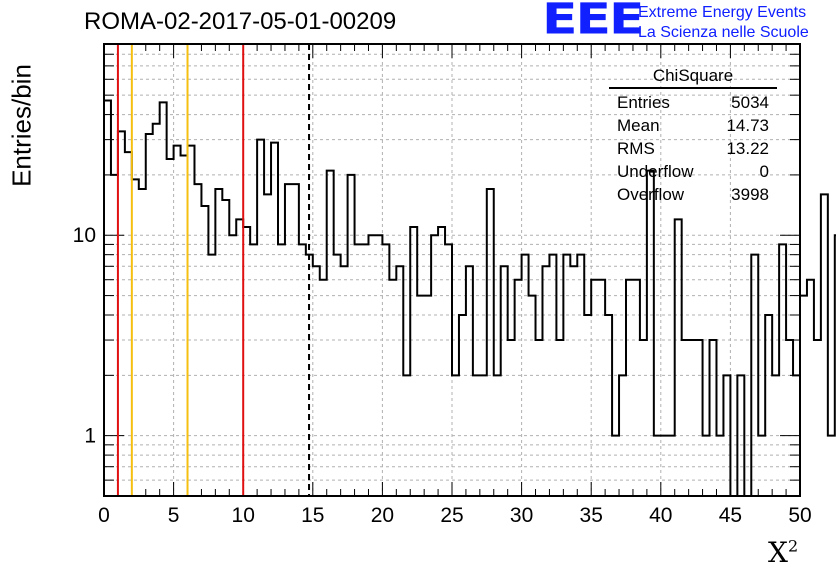 The image size is (836, 572). Describe the element at coordinates (722, 12) in the screenshot. I see `logo-line-1: Extreme Energy Events` at that location.